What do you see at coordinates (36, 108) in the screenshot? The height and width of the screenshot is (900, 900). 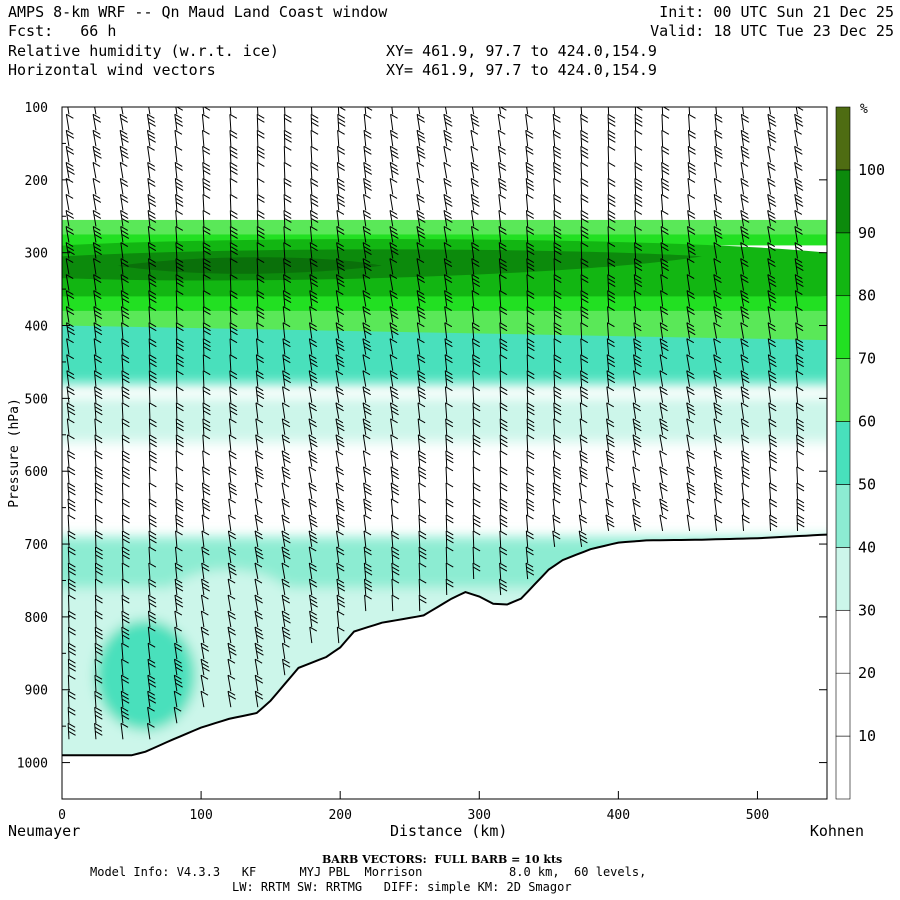 I see `y-tick-label: 100` at bounding box center [36, 108].